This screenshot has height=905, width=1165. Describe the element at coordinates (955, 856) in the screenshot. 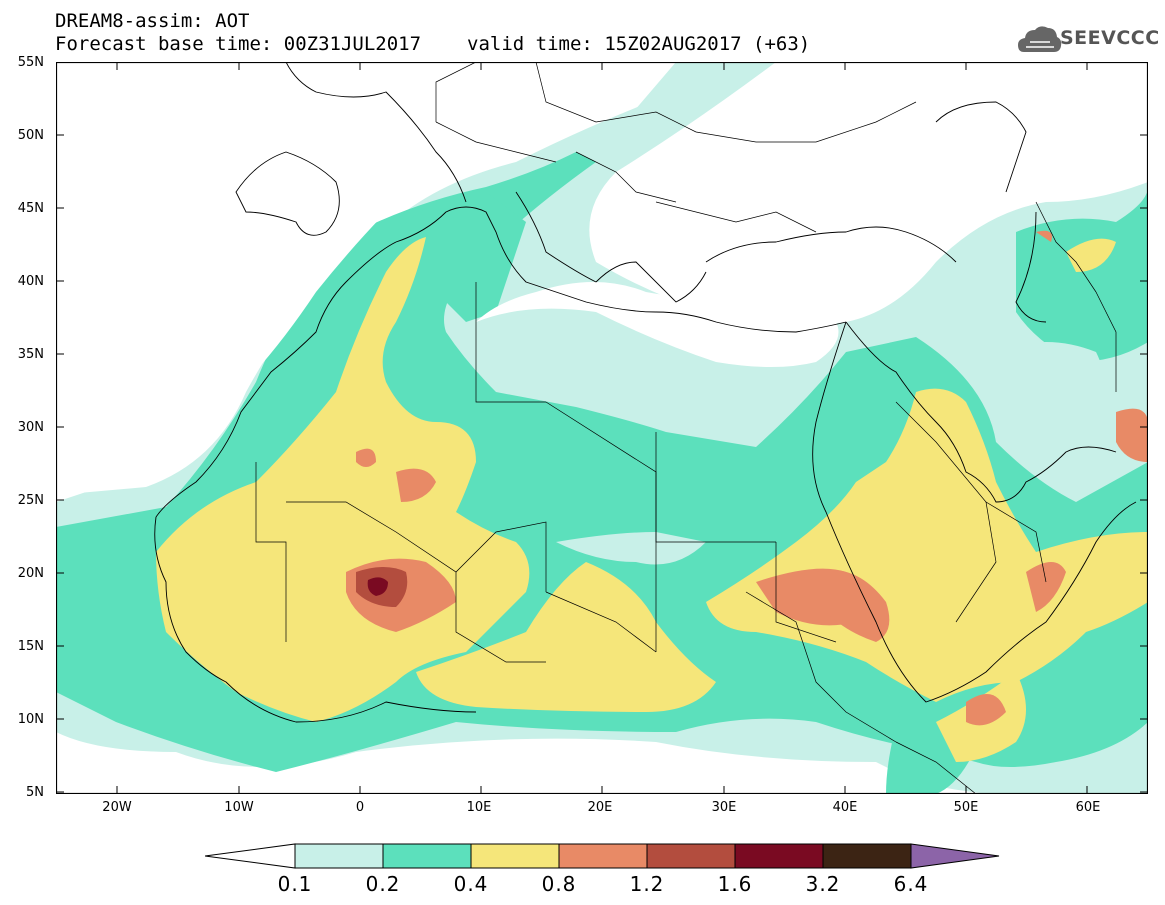

I see `colorbar-gt-6.4` at that location.